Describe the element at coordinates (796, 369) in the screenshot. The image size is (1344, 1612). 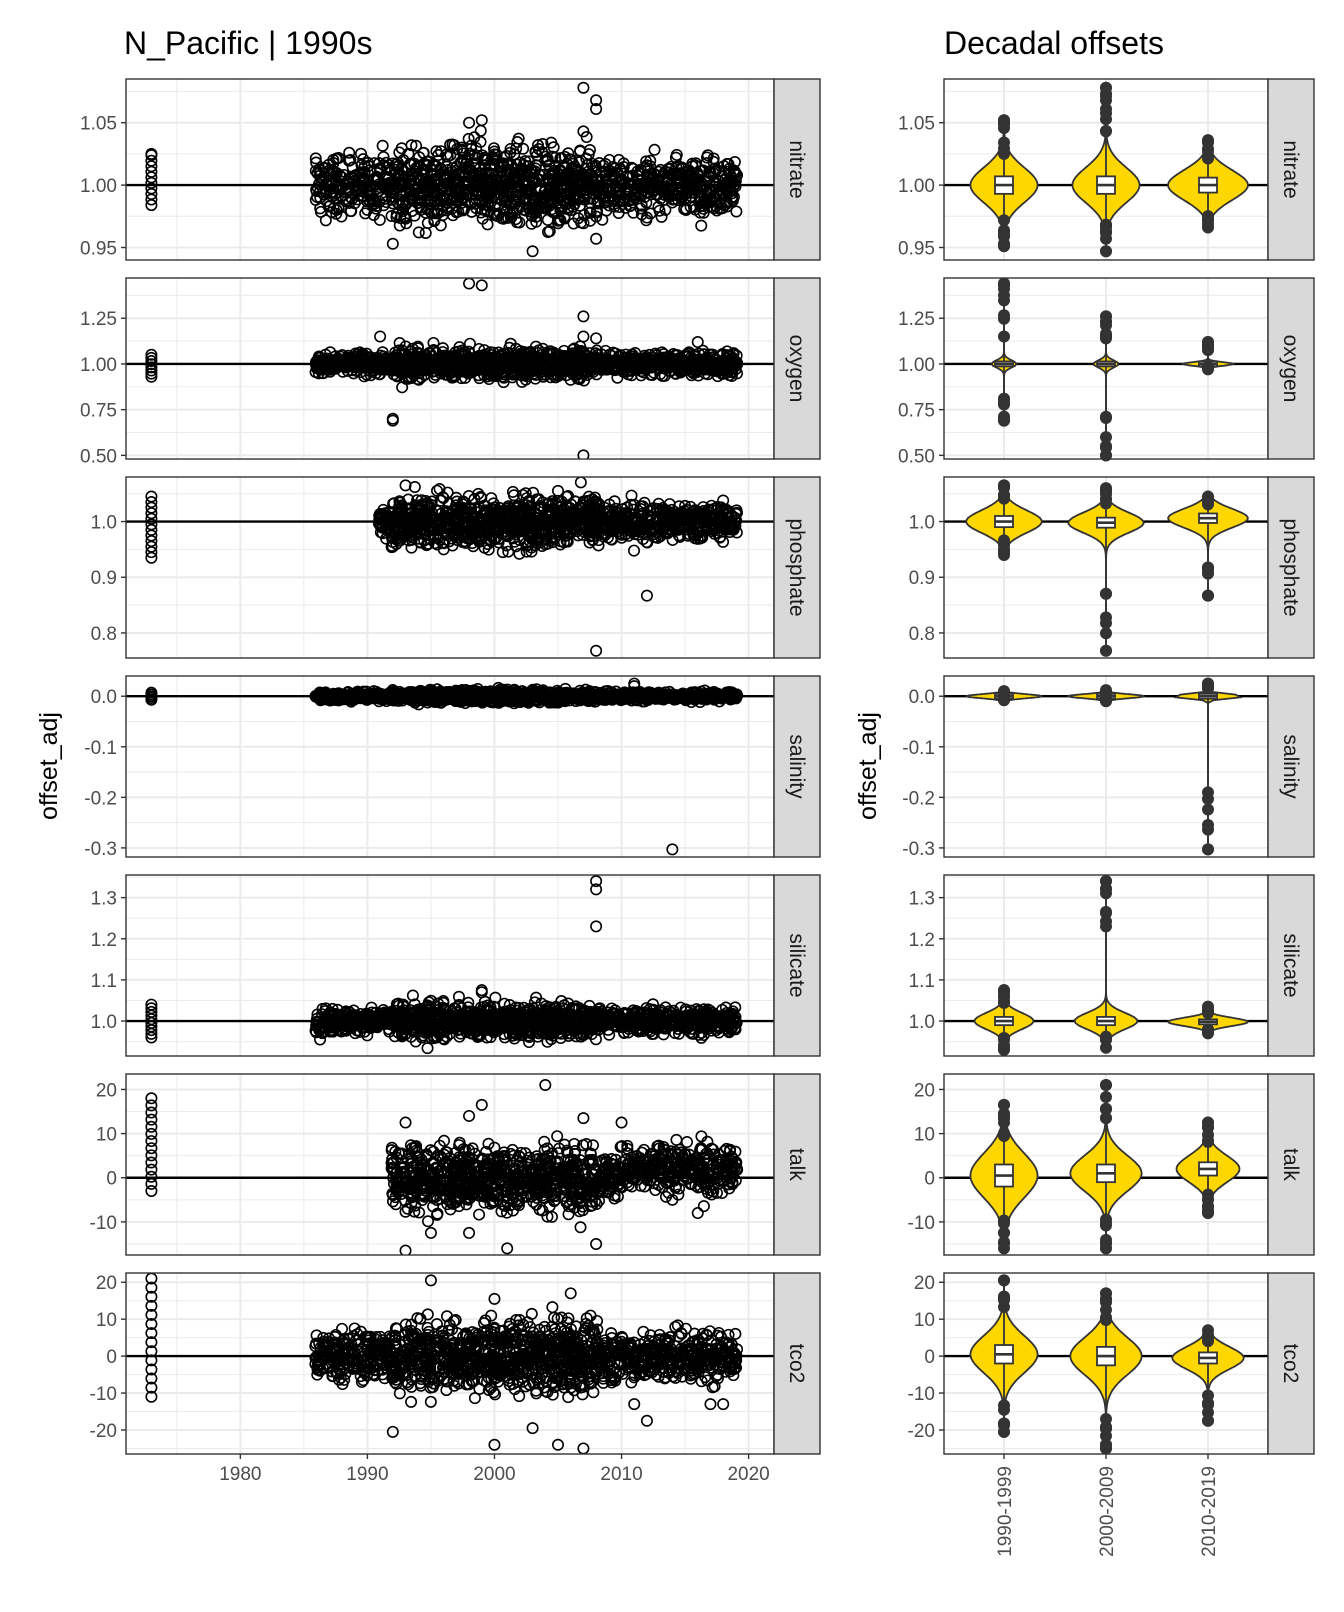
I see `strip-label: oxygen` at that location.